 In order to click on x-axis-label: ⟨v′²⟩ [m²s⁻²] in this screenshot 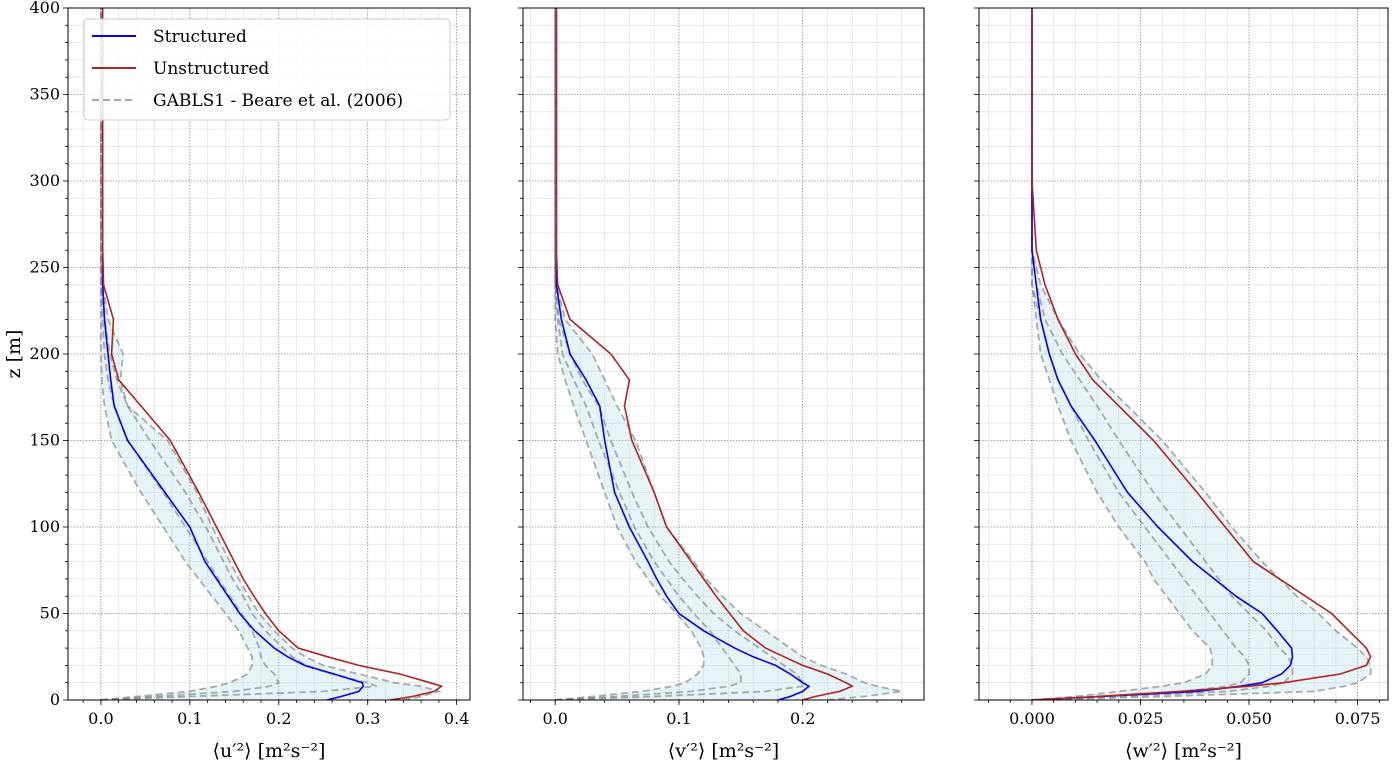, I will do `click(723, 751)`.